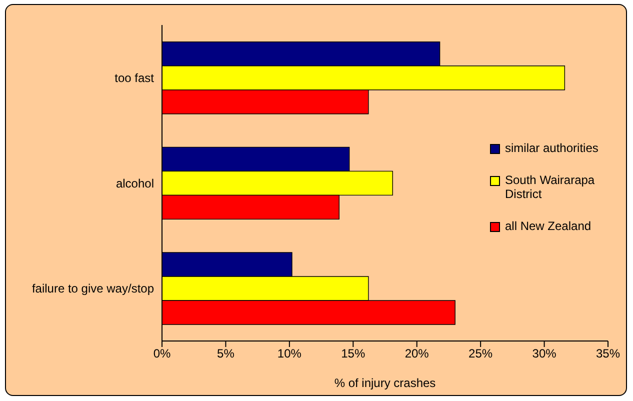 This screenshot has width=633, height=401. Describe the element at coordinates (480, 353) in the screenshot. I see `x-tick-label: 25%` at that location.